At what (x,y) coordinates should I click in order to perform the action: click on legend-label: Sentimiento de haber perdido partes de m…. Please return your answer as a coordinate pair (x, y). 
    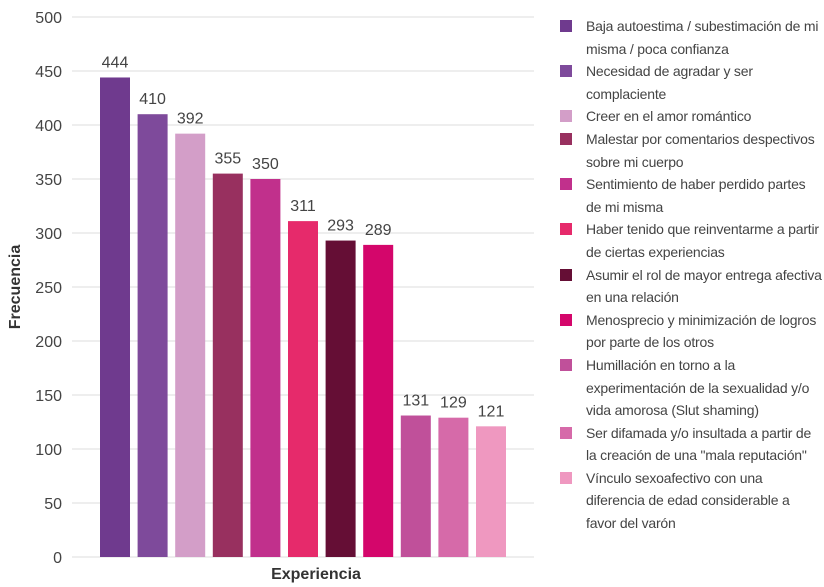
    Looking at the image, I should click on (696, 195).